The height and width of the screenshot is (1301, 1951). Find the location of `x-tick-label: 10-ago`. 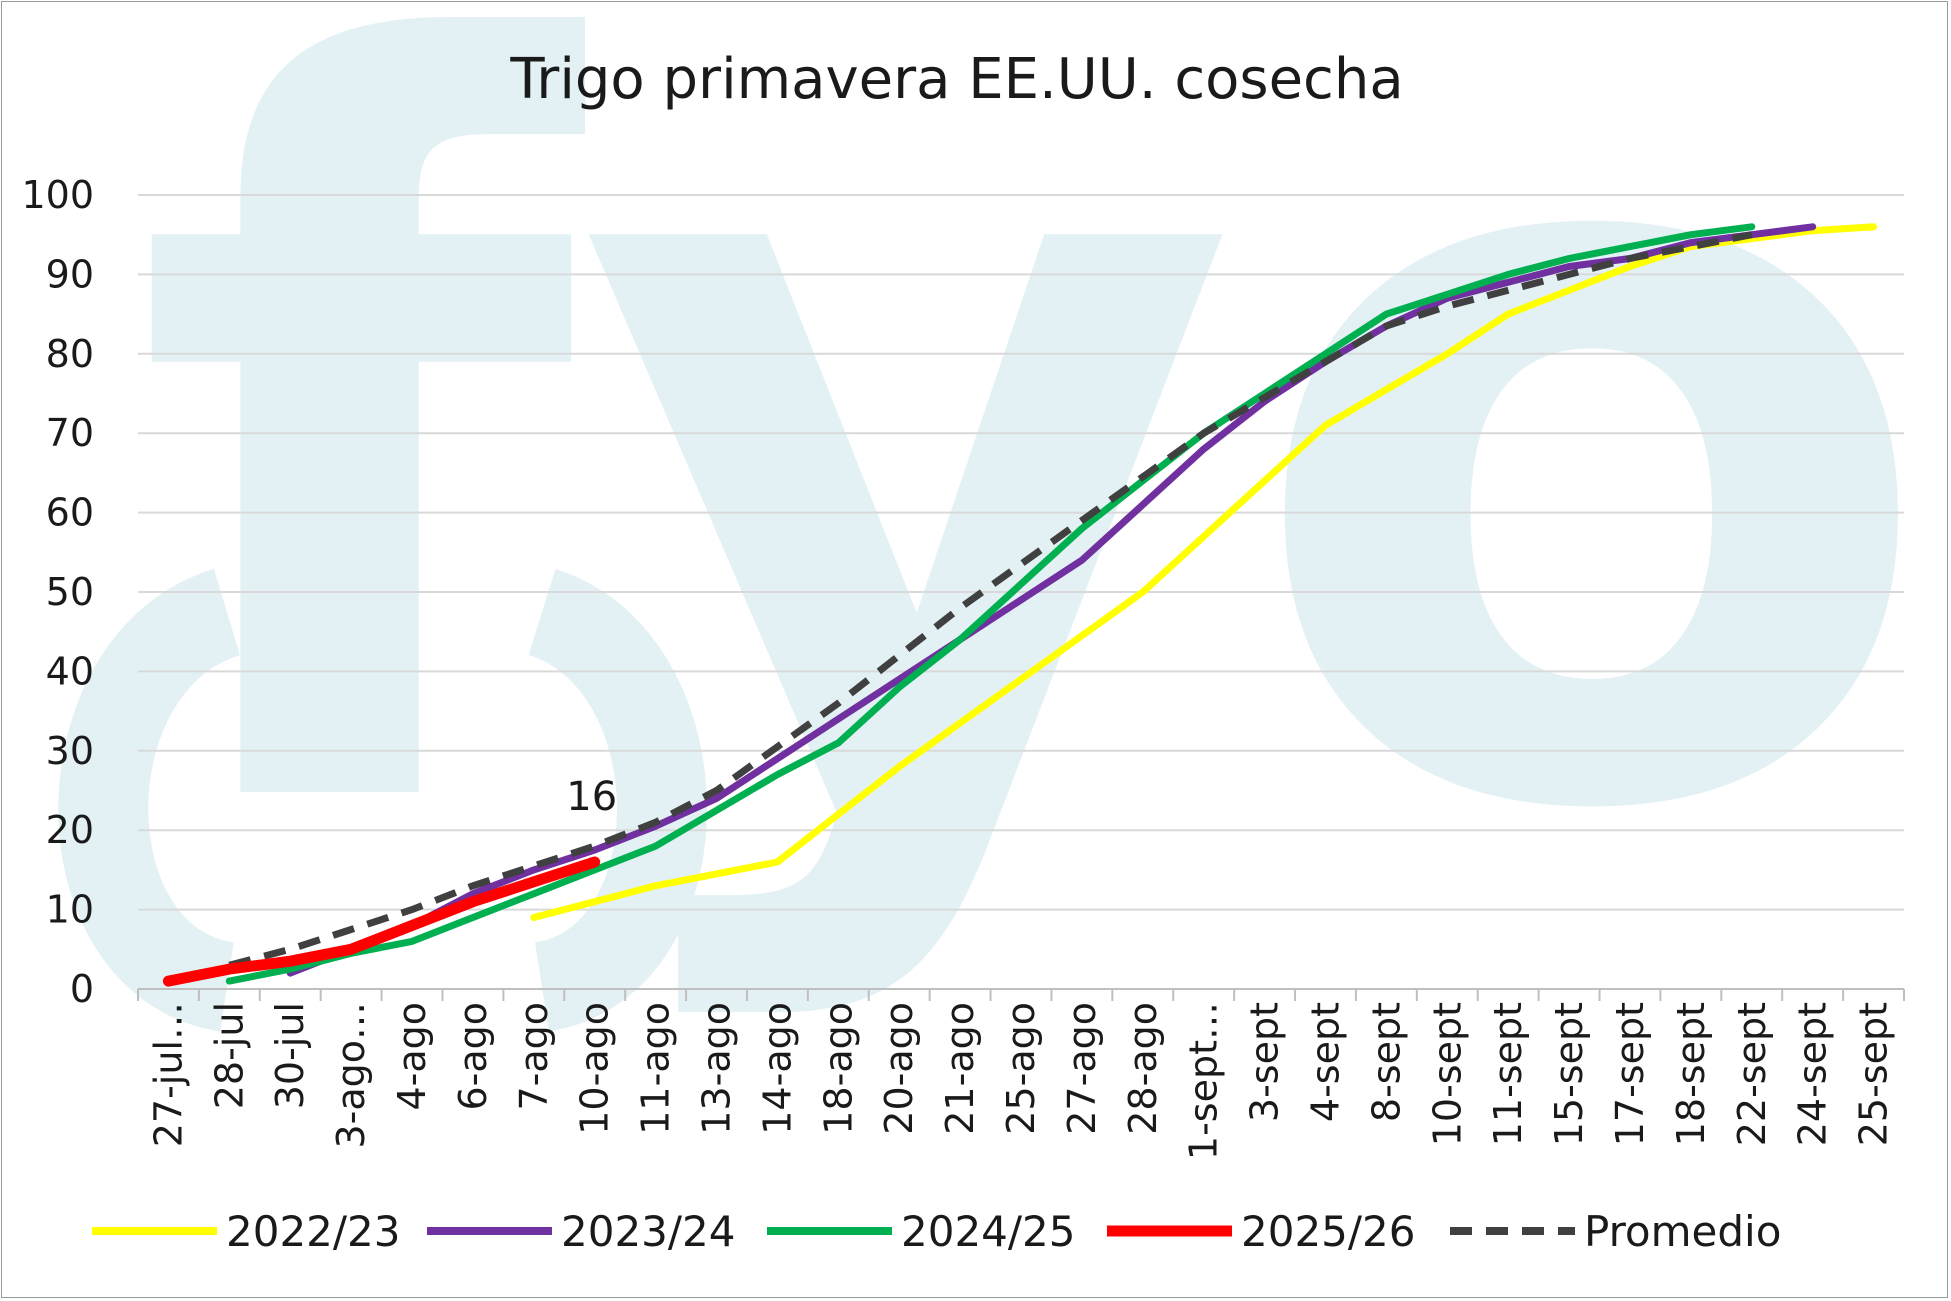

x-tick-label: 10-ago is located at coordinates (595, 1068).